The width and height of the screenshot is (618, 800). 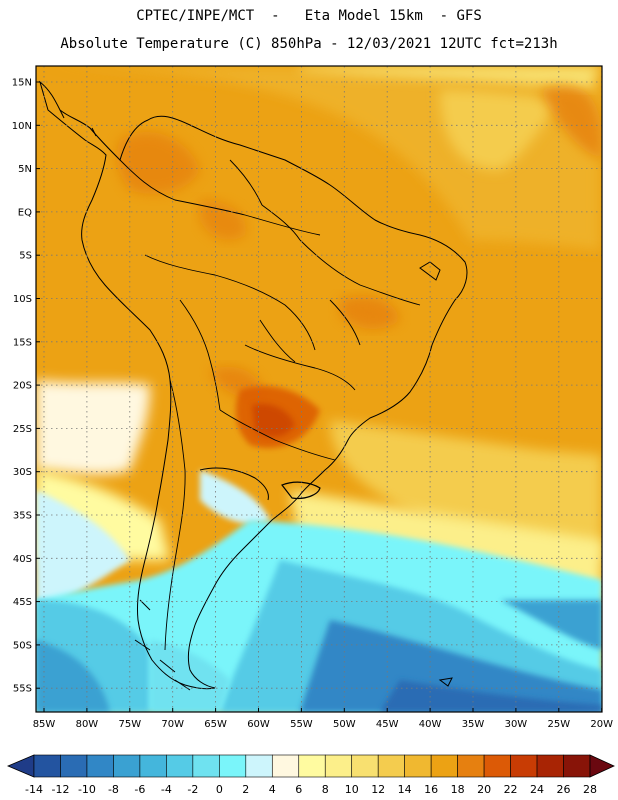 What do you see at coordinates (60, 789) in the screenshot?
I see `colorbar-tick-label: -12` at bounding box center [60, 789].